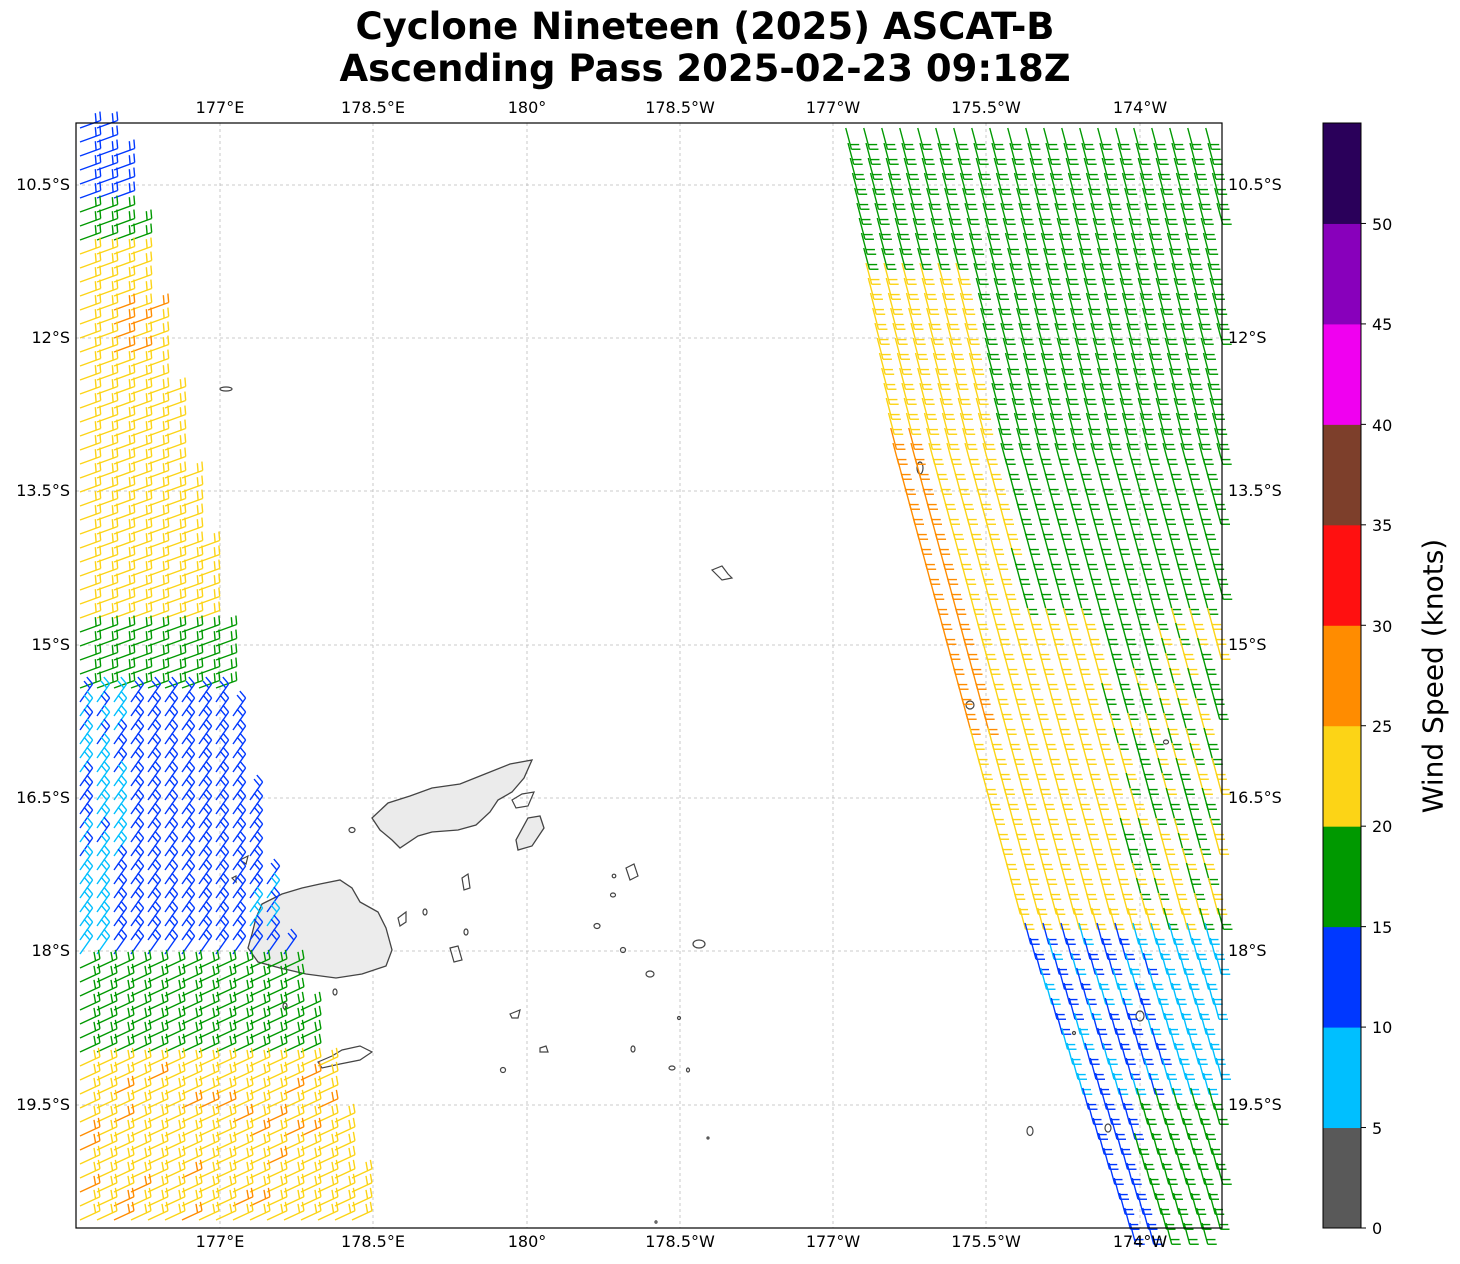  What do you see at coordinates (220, 1241) in the screenshot?
I see `lon-tick-bottom: 177°E` at bounding box center [220, 1241].